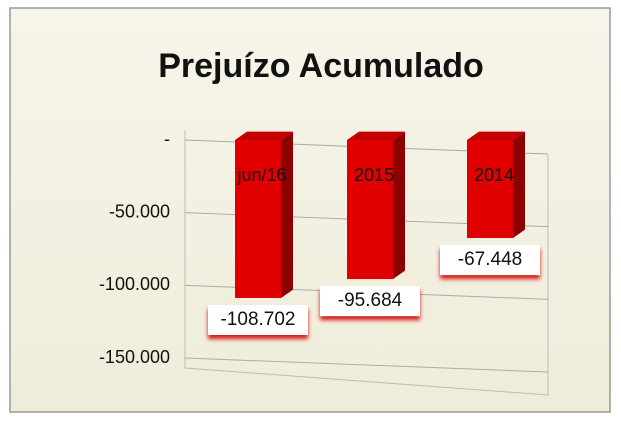 The image size is (621, 425). Describe the element at coordinates (167, 139) in the screenshot. I see `y-tick-label: -` at that location.